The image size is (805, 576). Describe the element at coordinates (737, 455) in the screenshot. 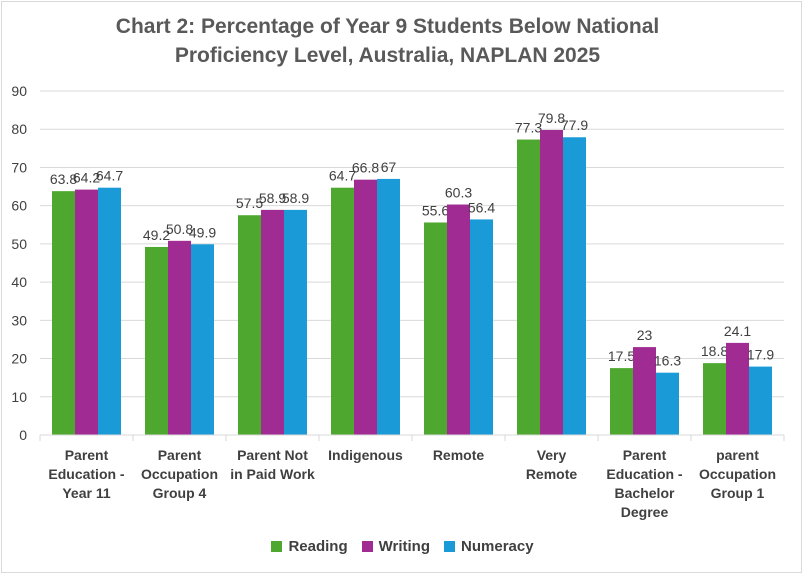

I see `x-category-label: parent` at that location.